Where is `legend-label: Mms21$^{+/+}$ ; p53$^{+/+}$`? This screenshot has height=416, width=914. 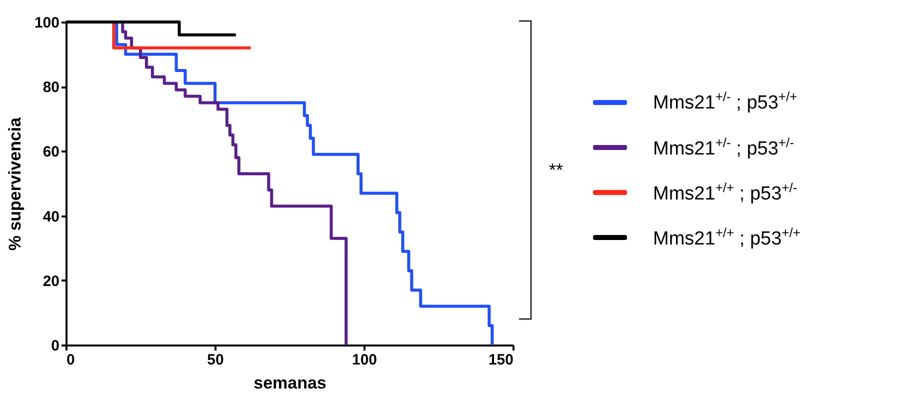 legend-label: Mms21$^{+/+}$ ; p53$^{+/+}$ is located at coordinates (726, 238).